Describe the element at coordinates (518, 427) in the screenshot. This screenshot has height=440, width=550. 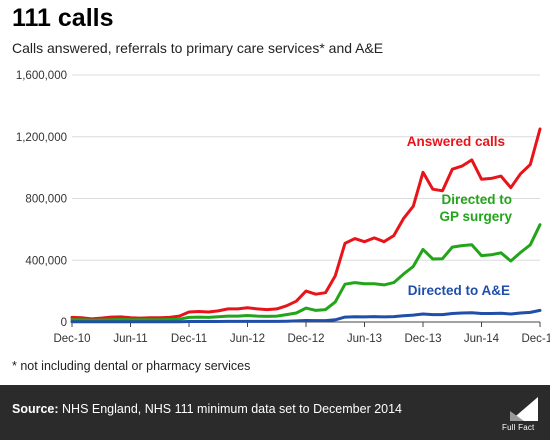
I see `brand-name: Full Fact` at that location.